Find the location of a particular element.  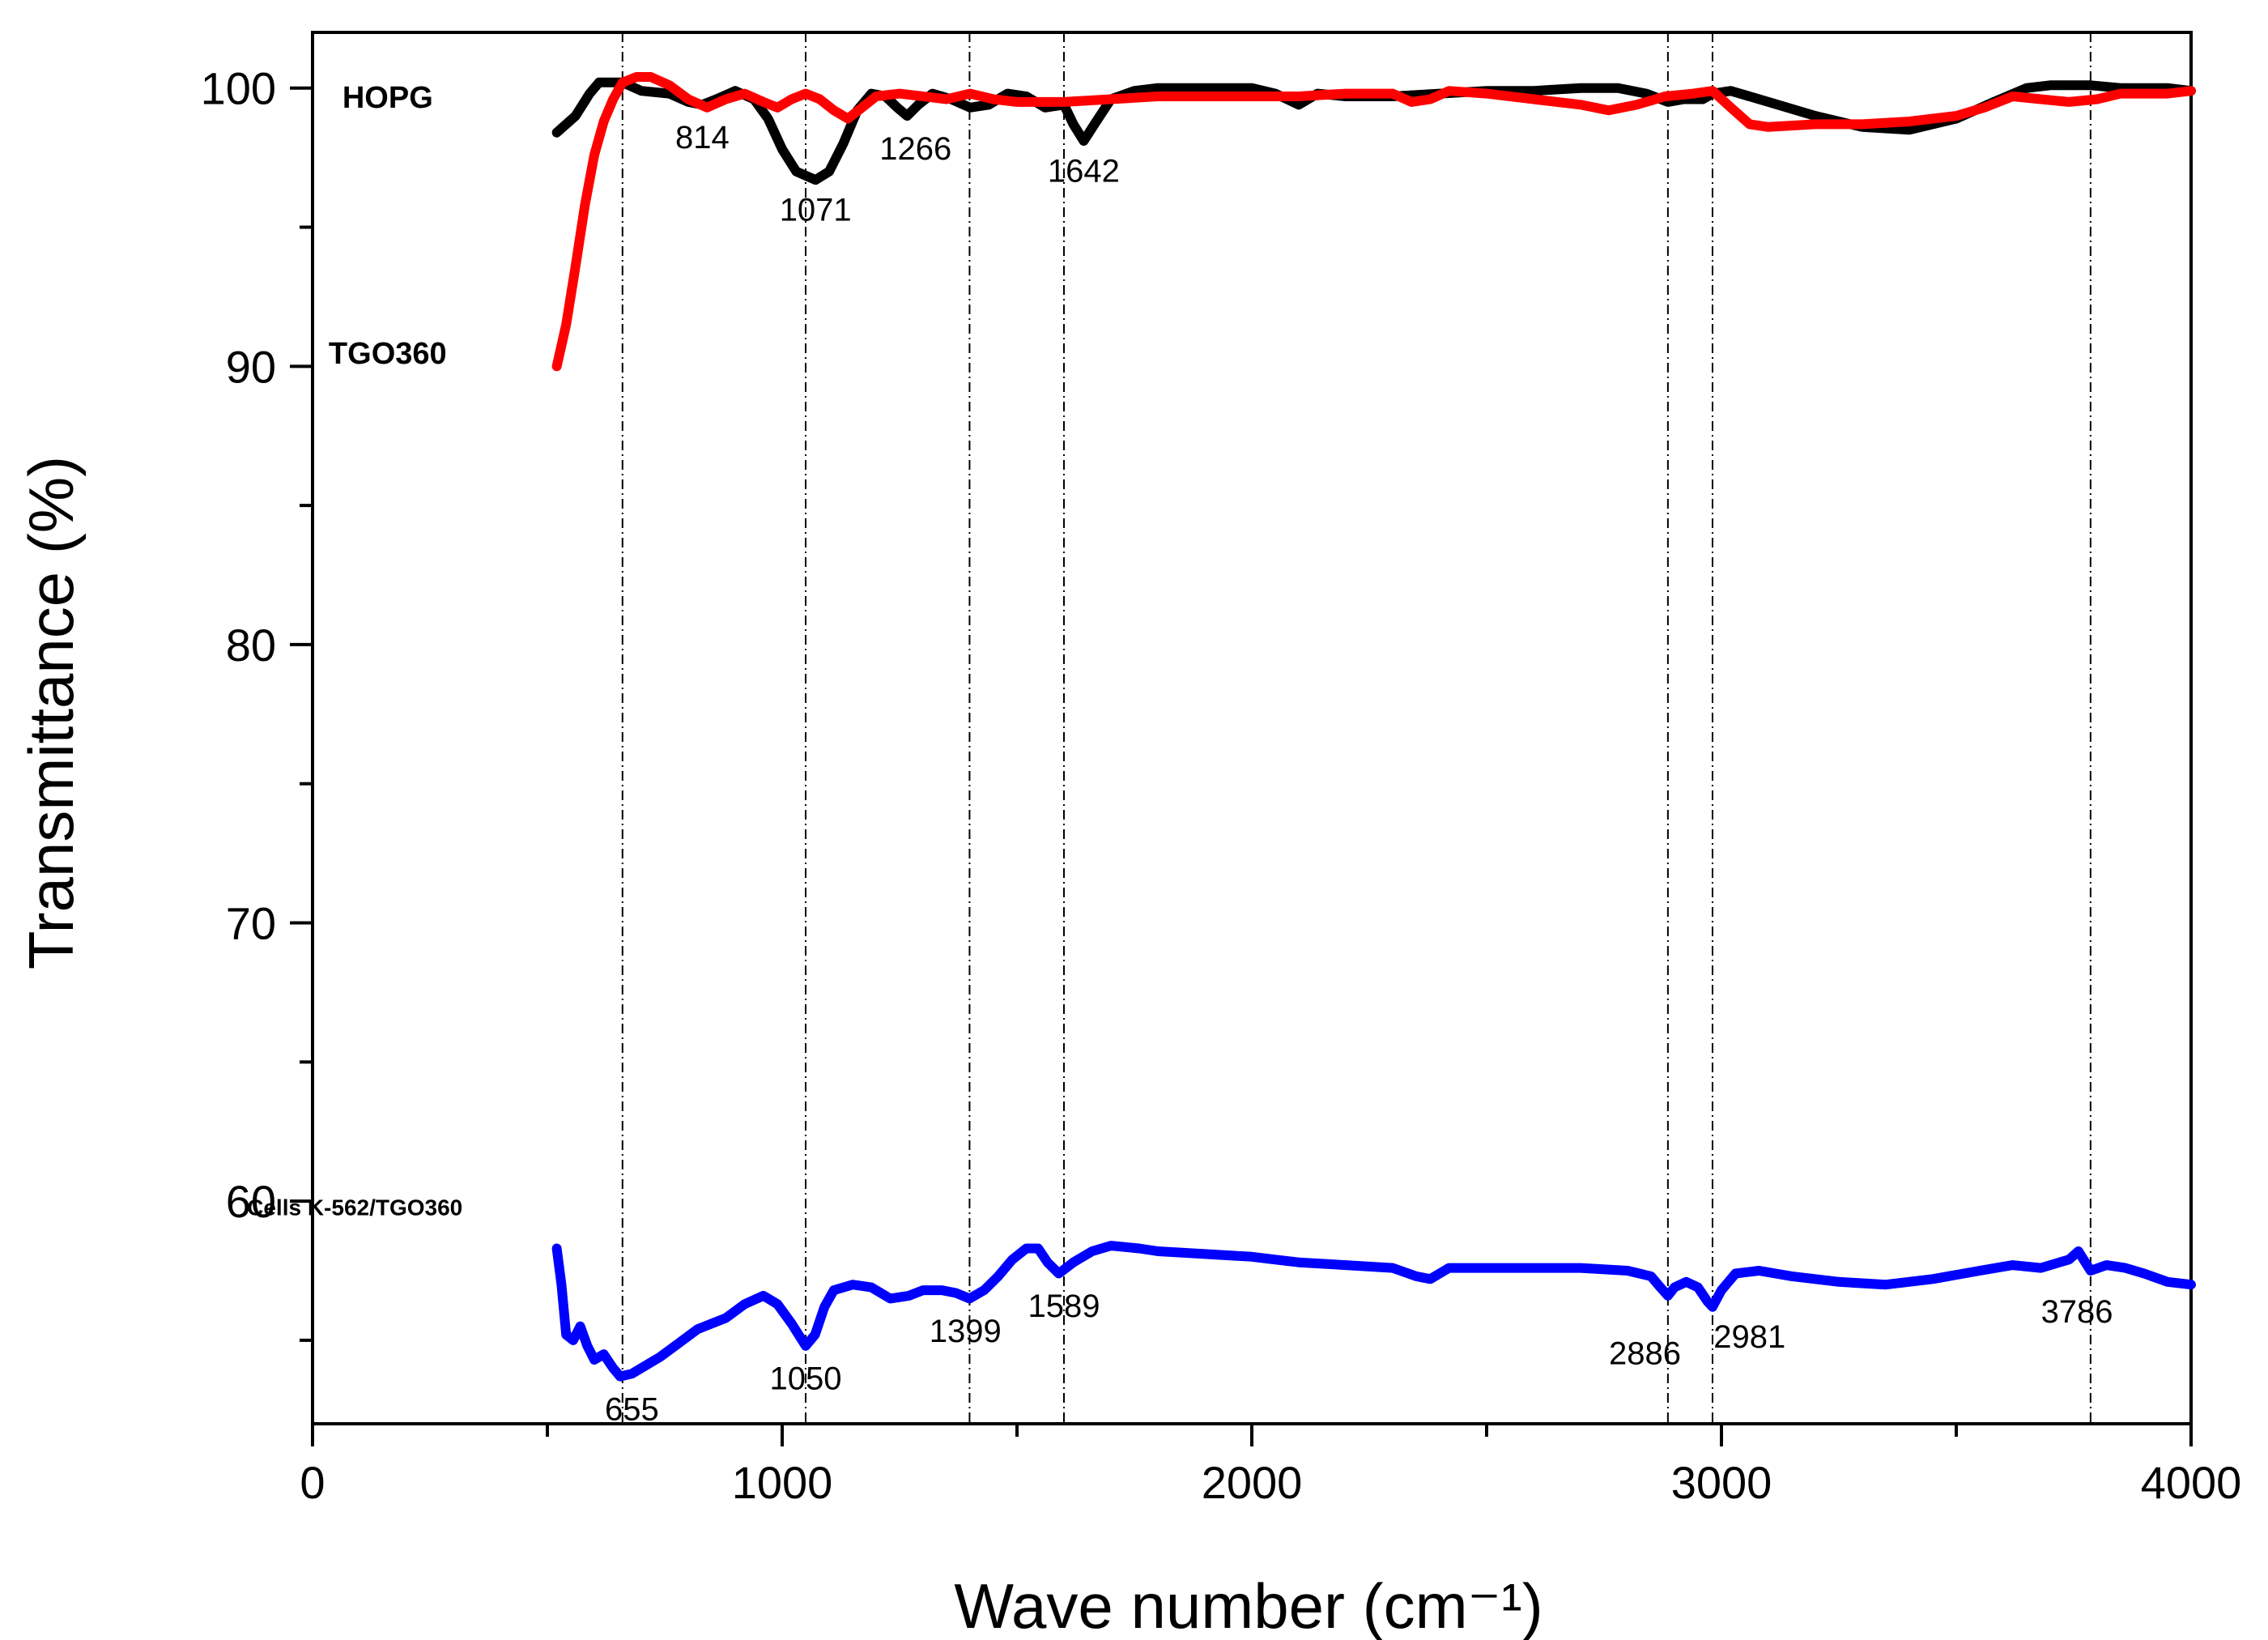

peak-label-814: 814 is located at coordinates (702, 137).